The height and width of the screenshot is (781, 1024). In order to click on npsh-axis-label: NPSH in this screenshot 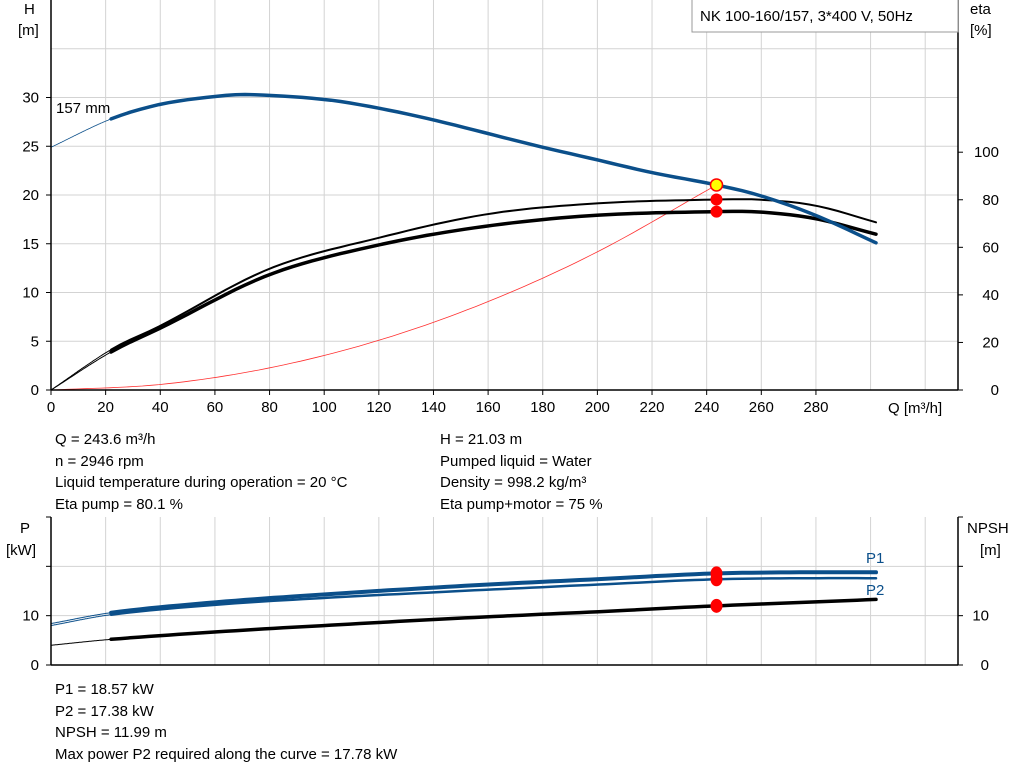, I will do `click(988, 528)`.